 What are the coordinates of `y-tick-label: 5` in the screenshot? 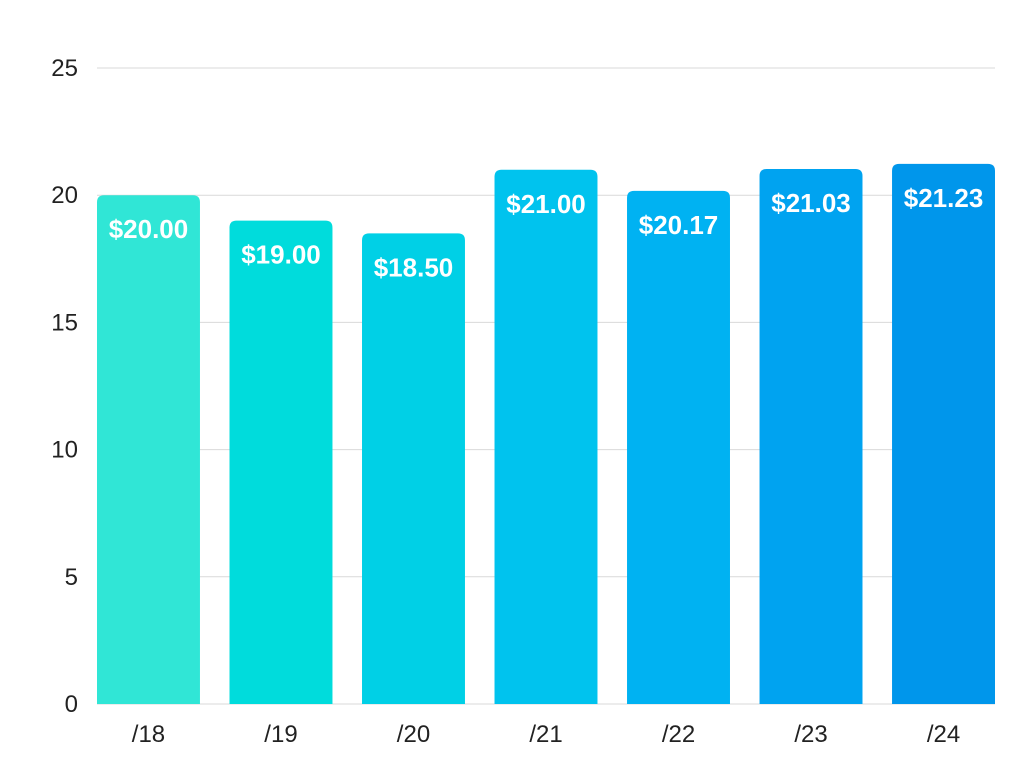 It's located at (71, 577).